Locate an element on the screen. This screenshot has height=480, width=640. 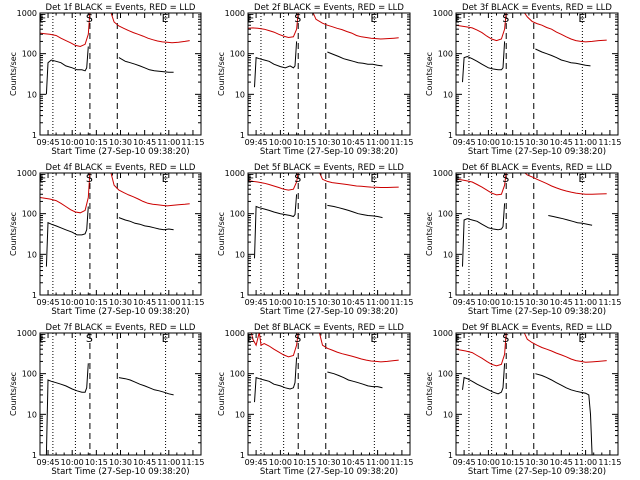
marker-e-right: E is located at coordinates (165, 178).